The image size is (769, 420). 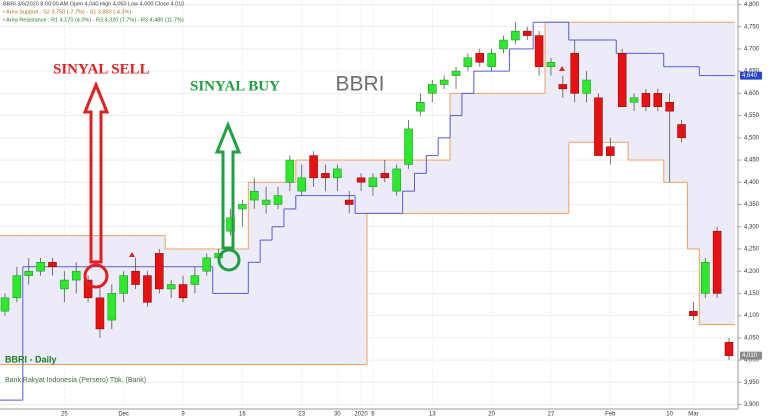 What do you see at coordinates (337, 415) in the screenshot?
I see `x-tick-label: 30` at bounding box center [337, 415].